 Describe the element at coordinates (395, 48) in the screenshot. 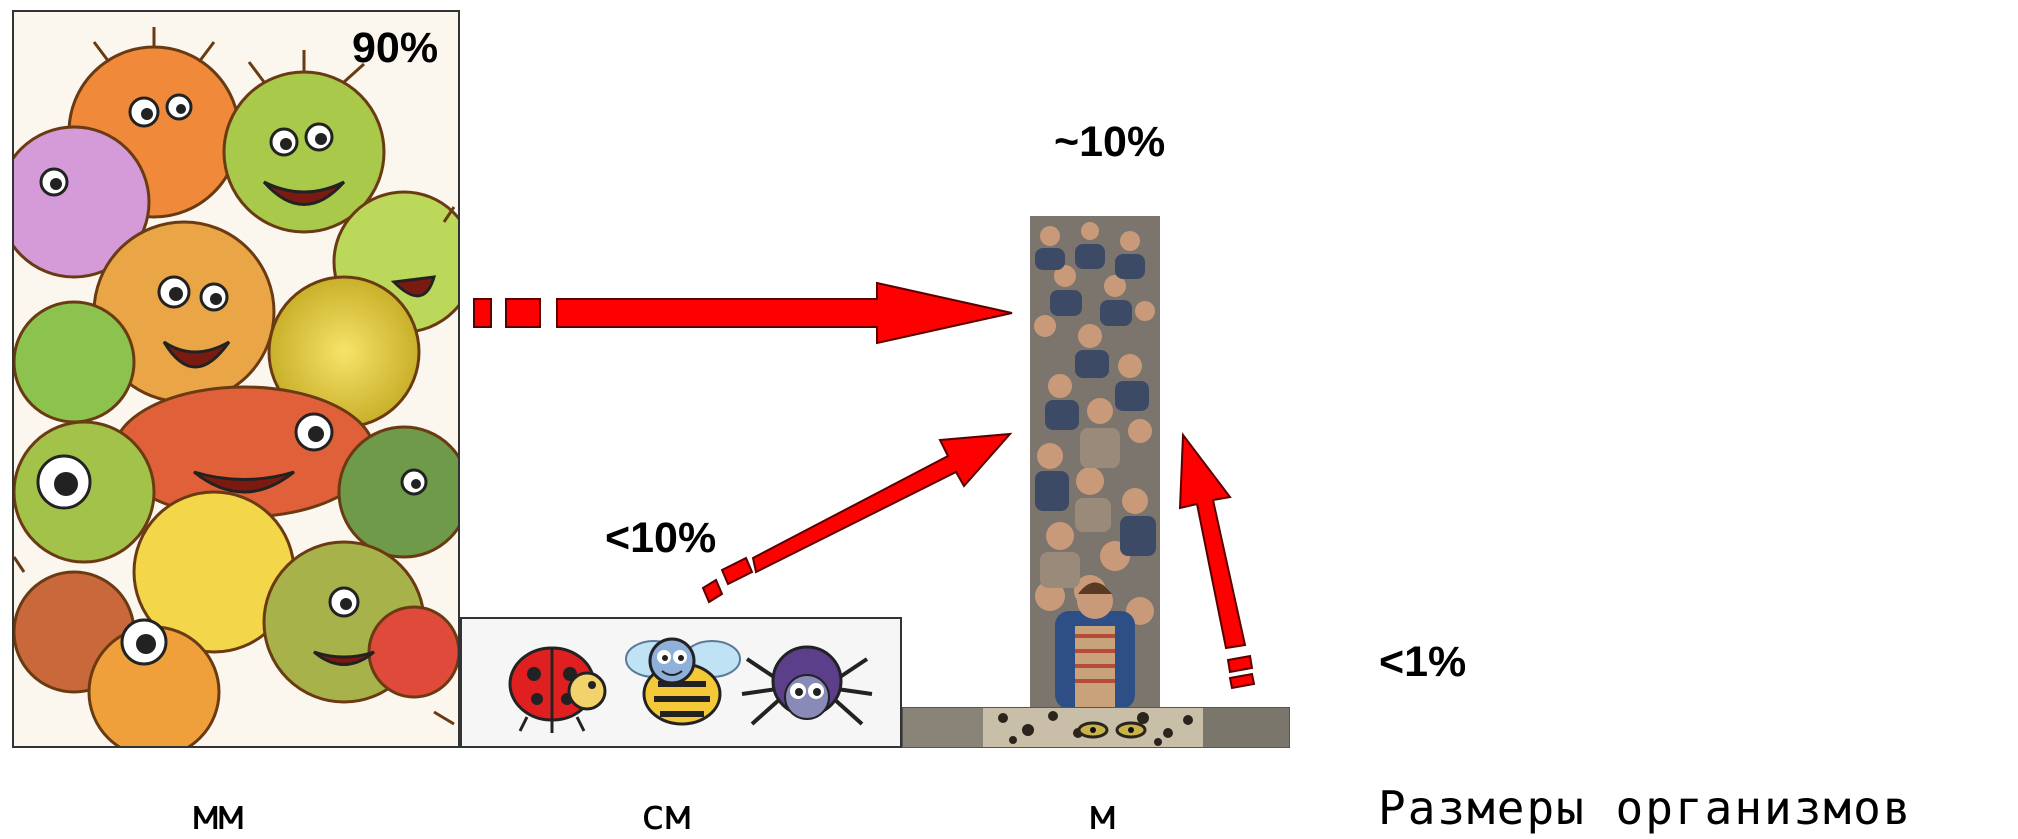

I see `mm-percent-label: 90%` at that location.